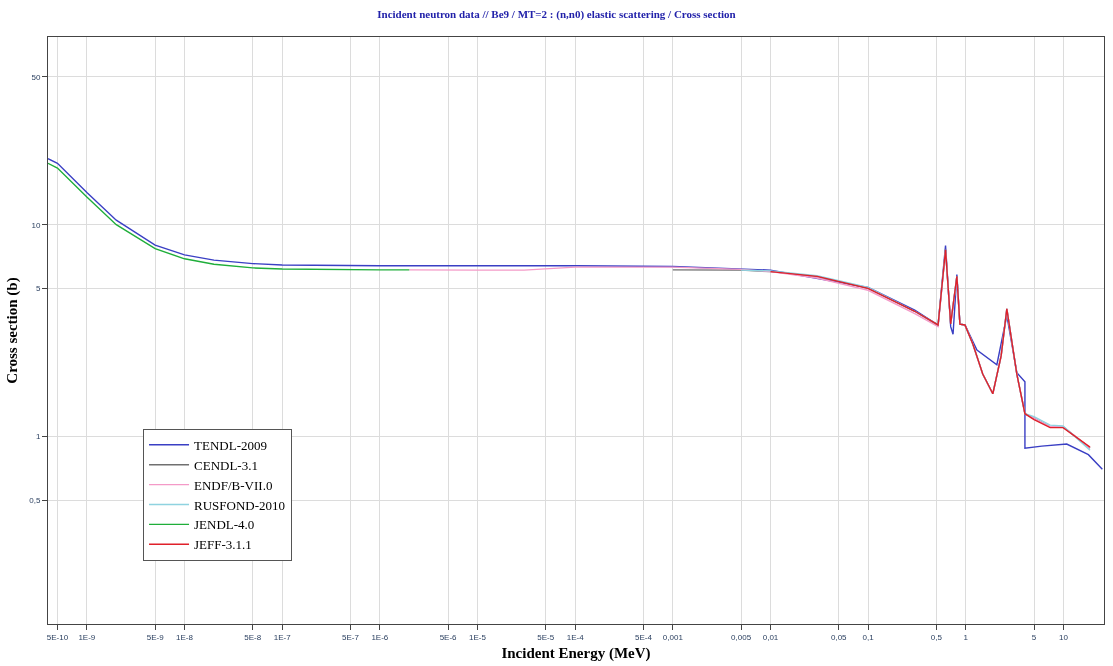 The image size is (1113, 666). Describe the element at coordinates (351, 637) in the screenshot. I see `x-tick-label: 5E-7` at that location.